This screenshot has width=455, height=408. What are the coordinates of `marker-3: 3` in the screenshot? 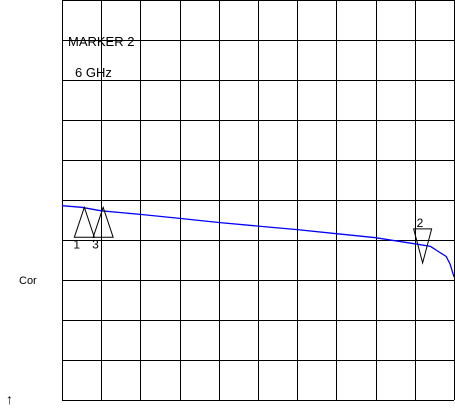 It's located at (103, 228).